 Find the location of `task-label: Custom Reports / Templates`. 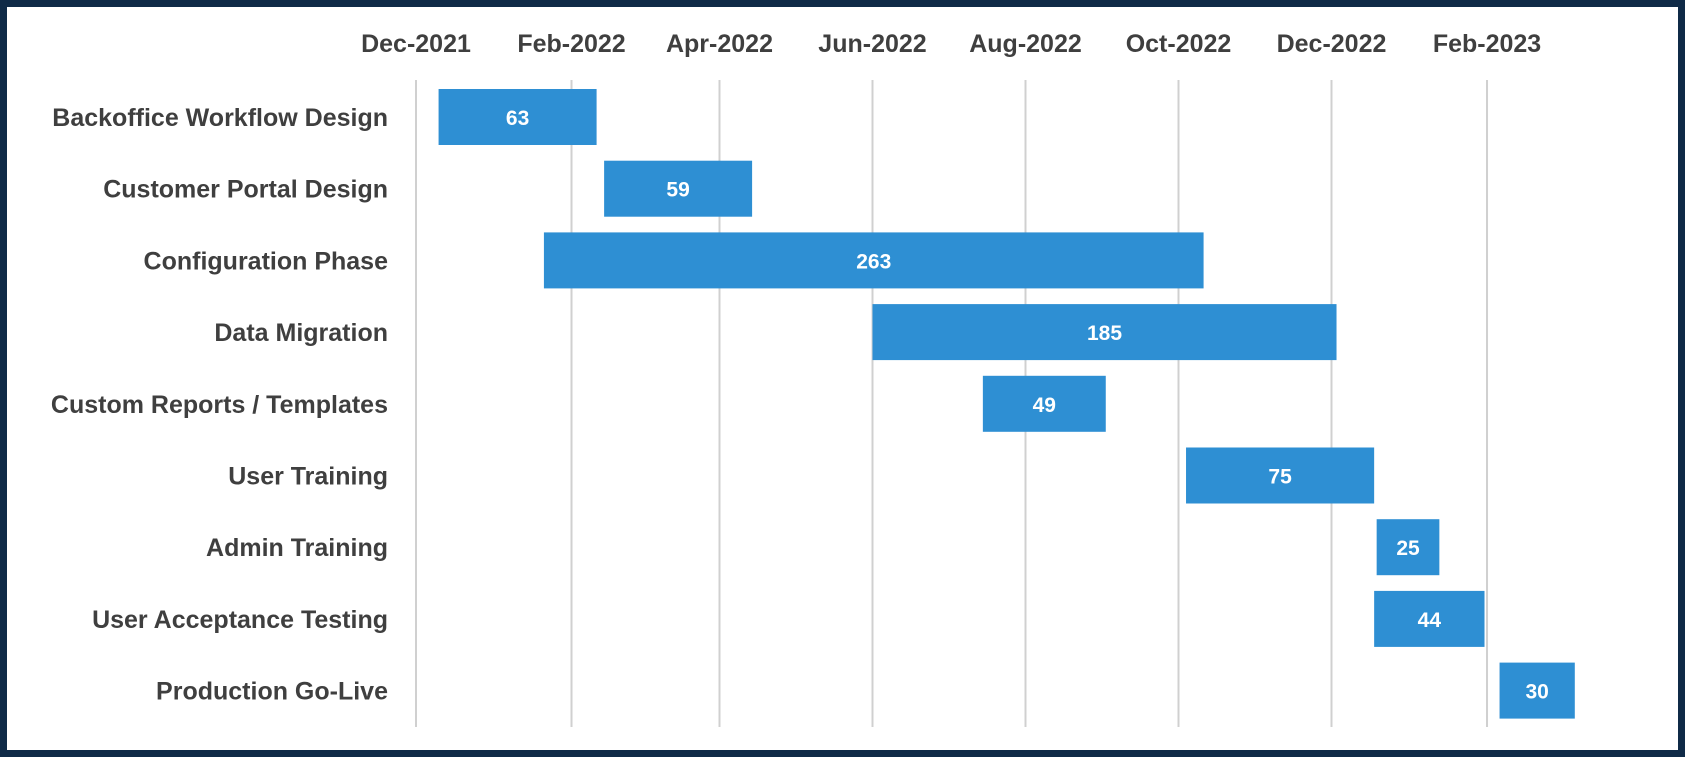

task-label: Custom Reports / Templates is located at coordinates (219, 405).